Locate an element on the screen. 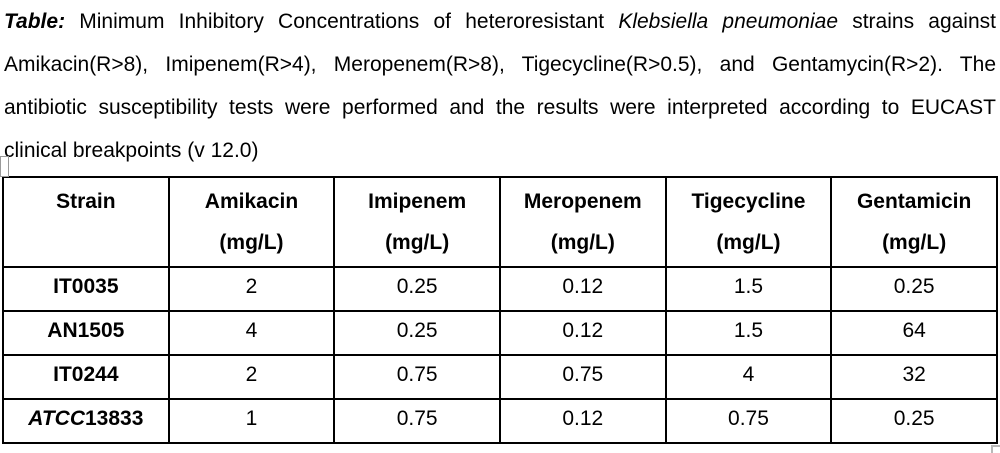  column-header-imipenem: Imipenem (mg/L) is located at coordinates (417, 222).